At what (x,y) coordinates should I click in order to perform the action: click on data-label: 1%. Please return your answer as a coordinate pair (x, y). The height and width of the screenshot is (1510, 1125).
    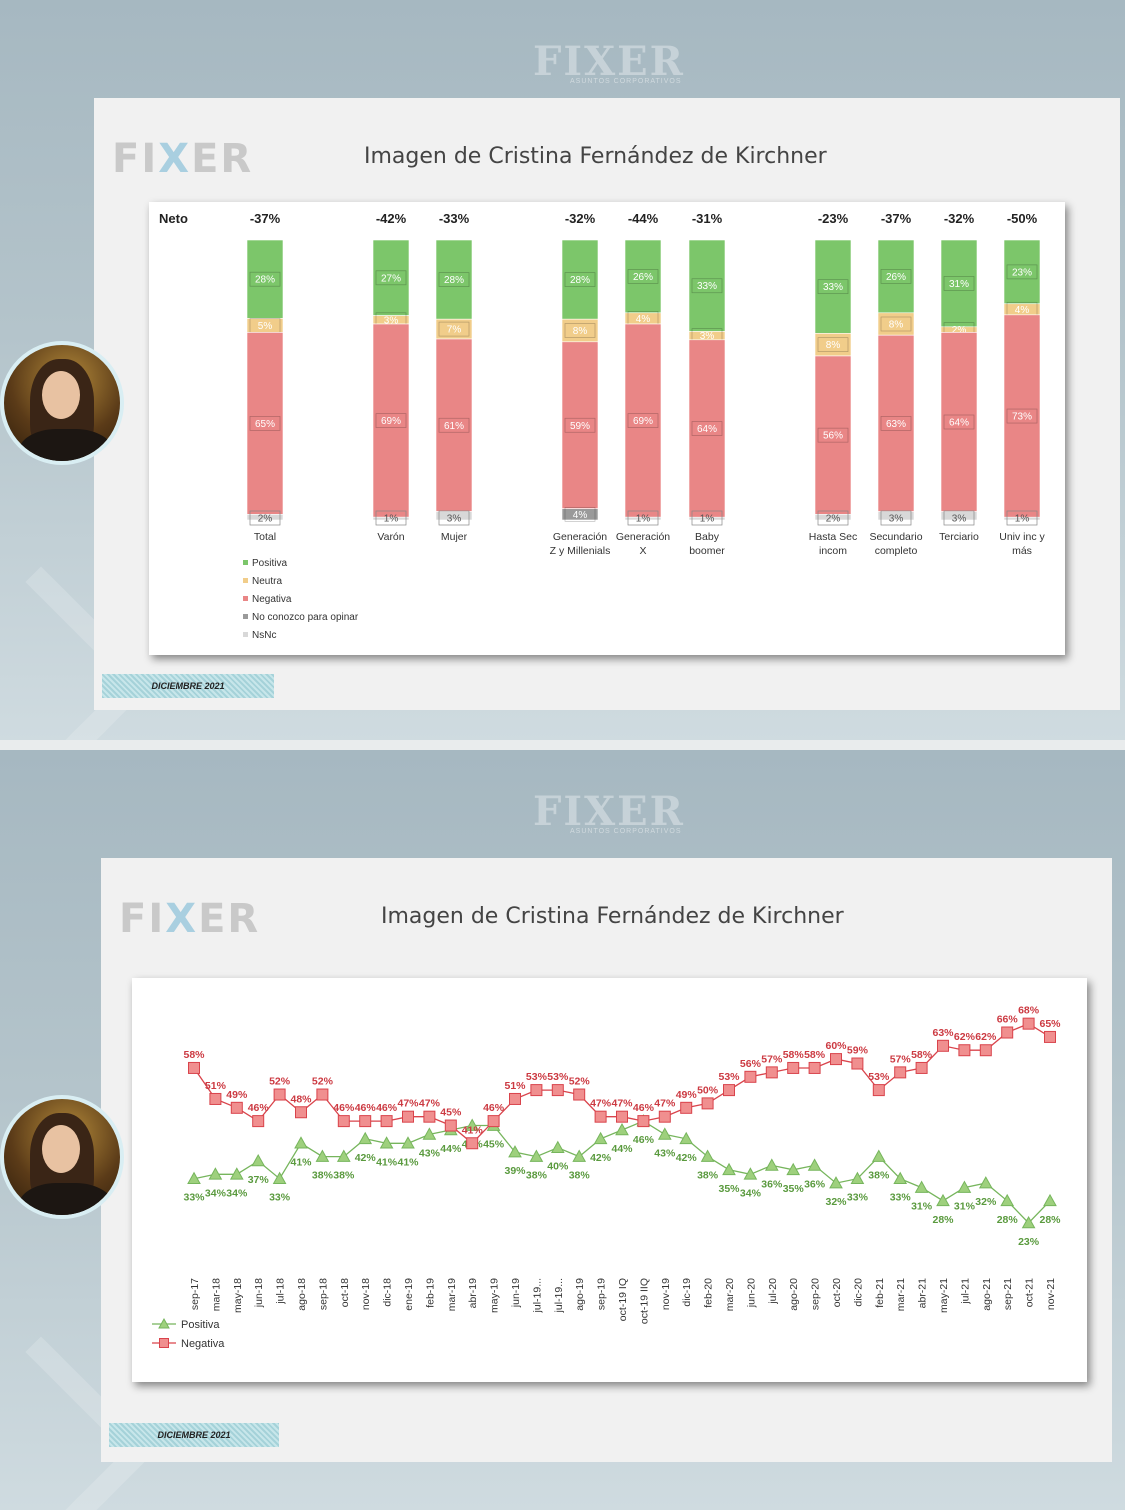
    Looking at the image, I should click on (707, 519).